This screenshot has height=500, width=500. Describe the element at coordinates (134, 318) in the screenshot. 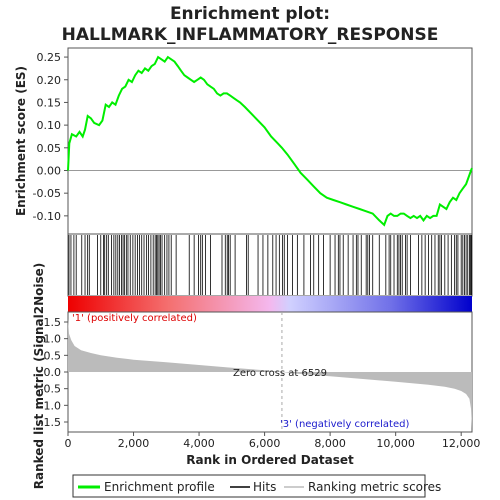

I see `positive-correlated-label: '1' (positively correlated)` at that location.